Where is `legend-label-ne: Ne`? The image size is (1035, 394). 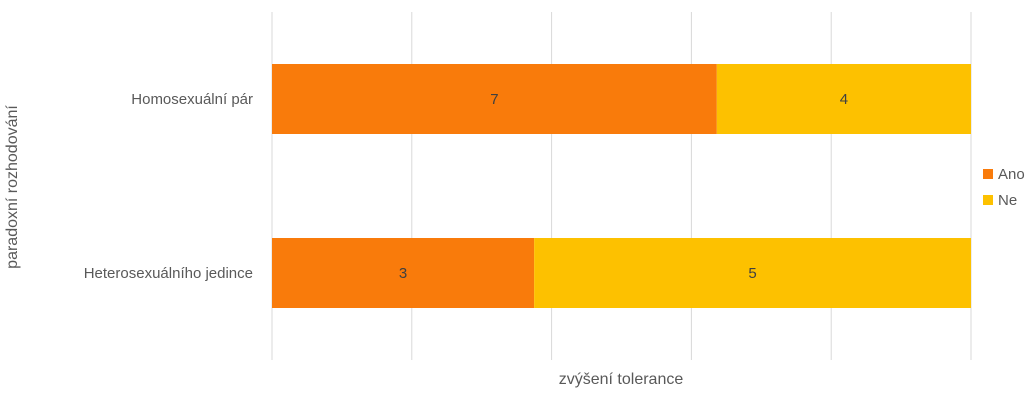 legend-label-ne: Ne is located at coordinates (1007, 200).